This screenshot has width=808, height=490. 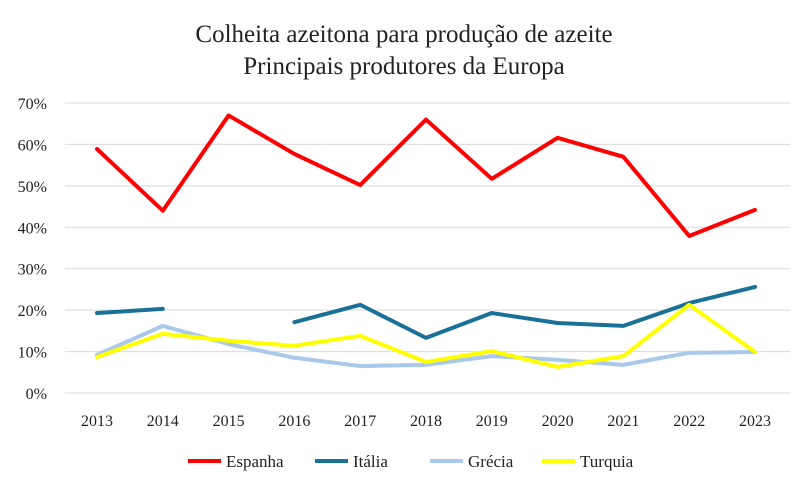 What do you see at coordinates (755, 421) in the screenshot?
I see `x-tick-label: 2023` at bounding box center [755, 421].